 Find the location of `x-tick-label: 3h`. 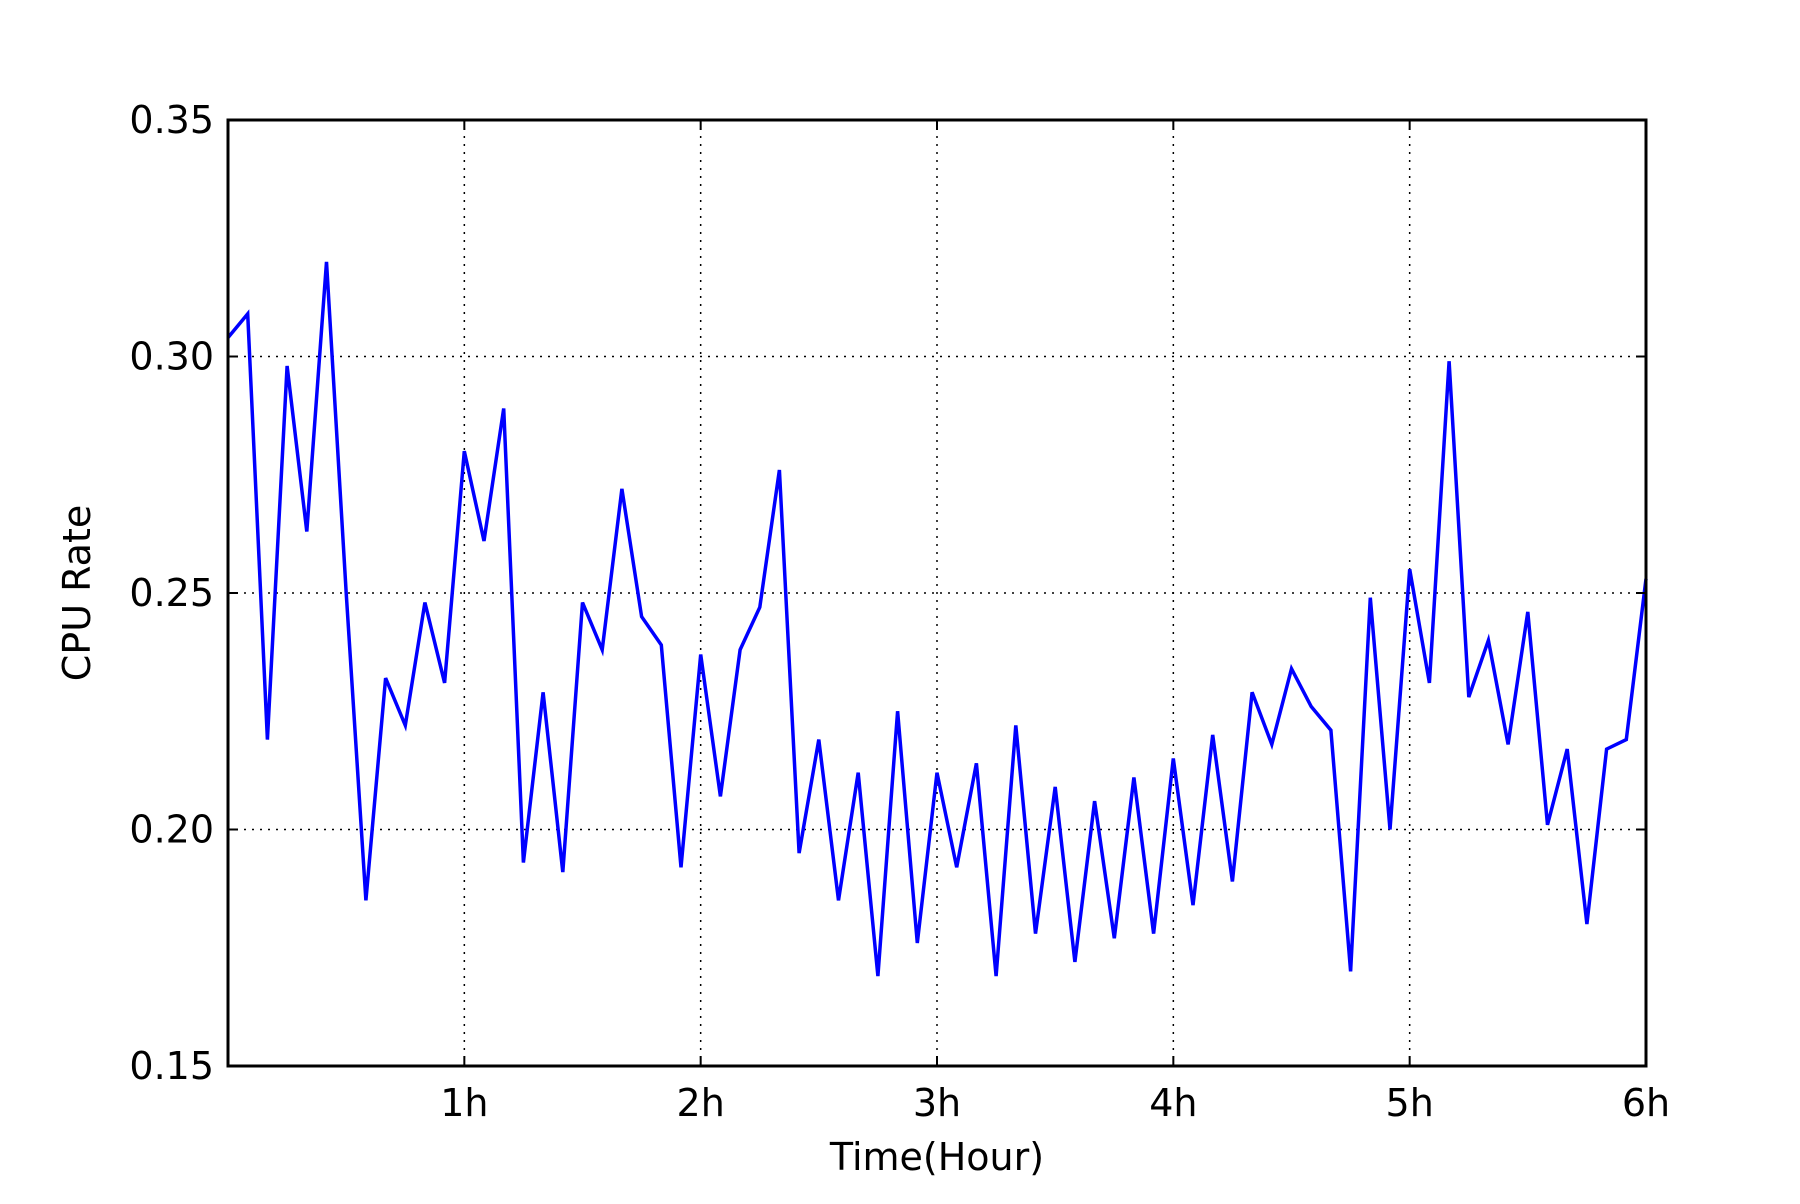

x-tick-label: 3h is located at coordinates (937, 1103).